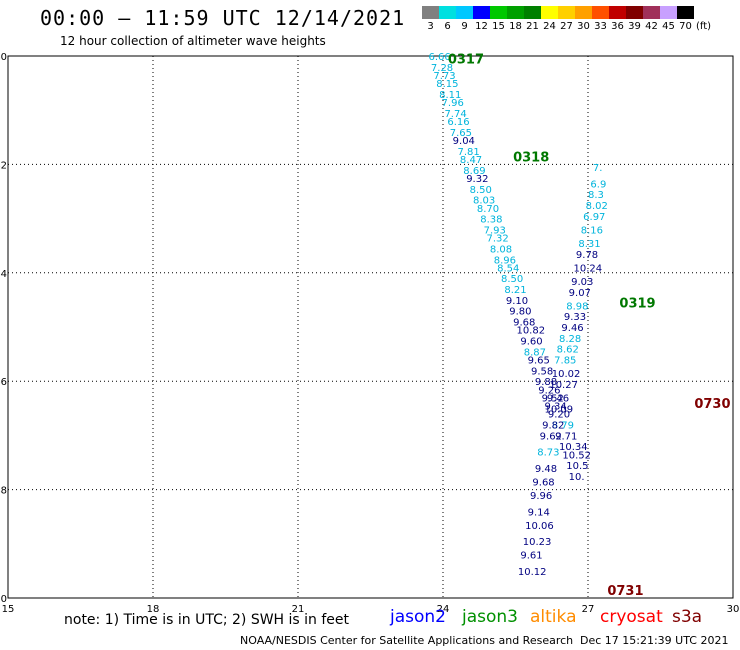 This screenshot has width=740, height=650. I want to click on wave-height-point: 7.81, so click(469, 152).